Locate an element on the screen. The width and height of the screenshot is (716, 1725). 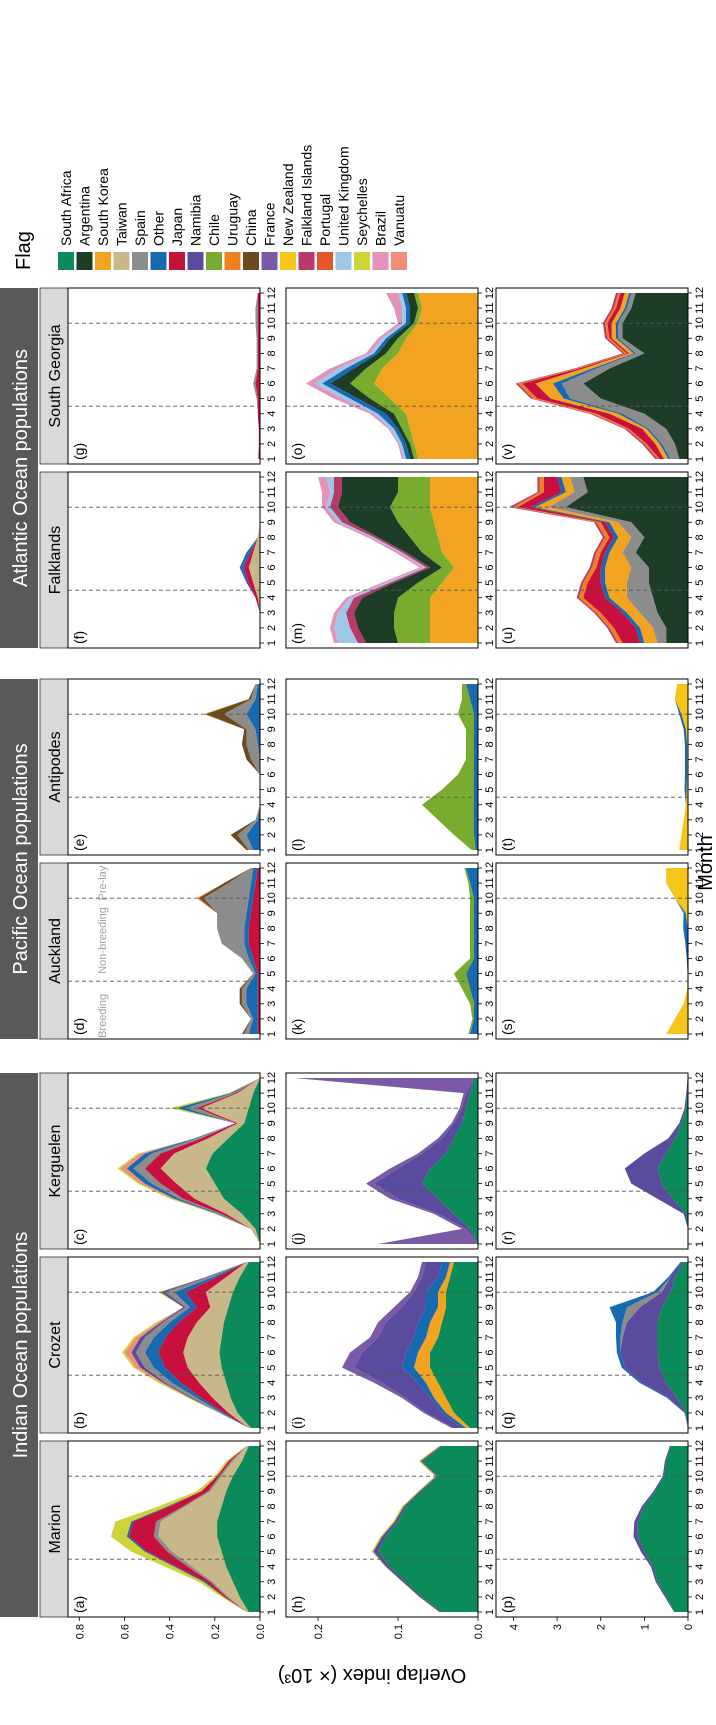
area-falkland-islands is located at coordinates (380, 560).